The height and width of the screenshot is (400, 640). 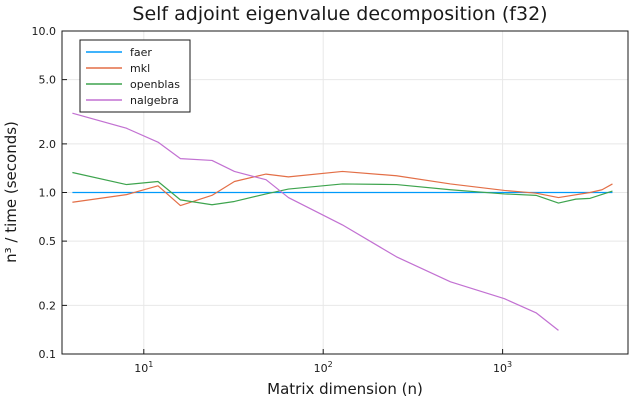 What do you see at coordinates (48, 144) in the screenshot?
I see `y-tick-label: 2.0` at bounding box center [48, 144].